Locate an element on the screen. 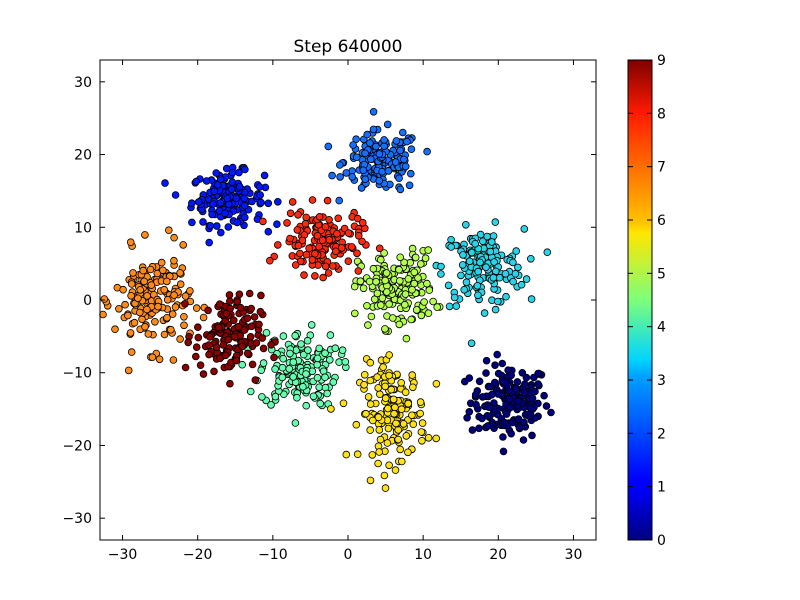 This screenshot has height=600, width=800. colorbar-tick-label: 6 is located at coordinates (661, 221).